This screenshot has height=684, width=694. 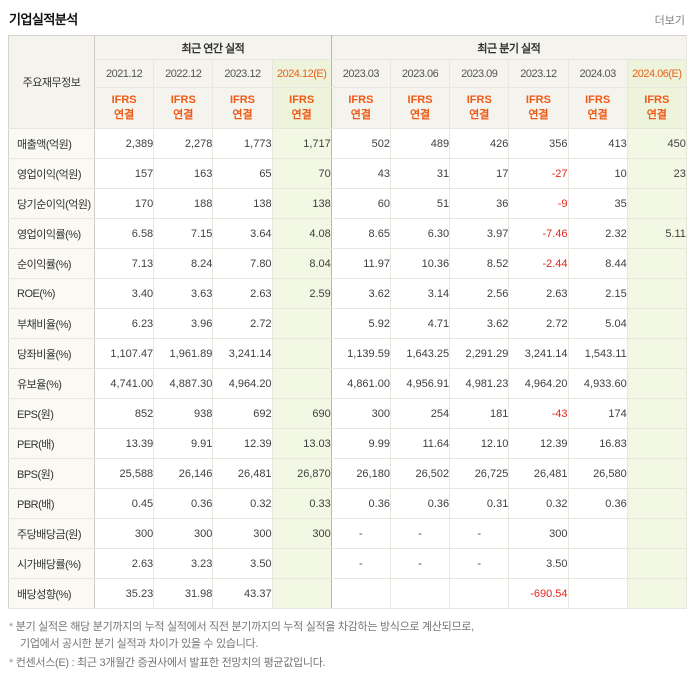 I want to click on cell: 0.32, so click(x=242, y=503).